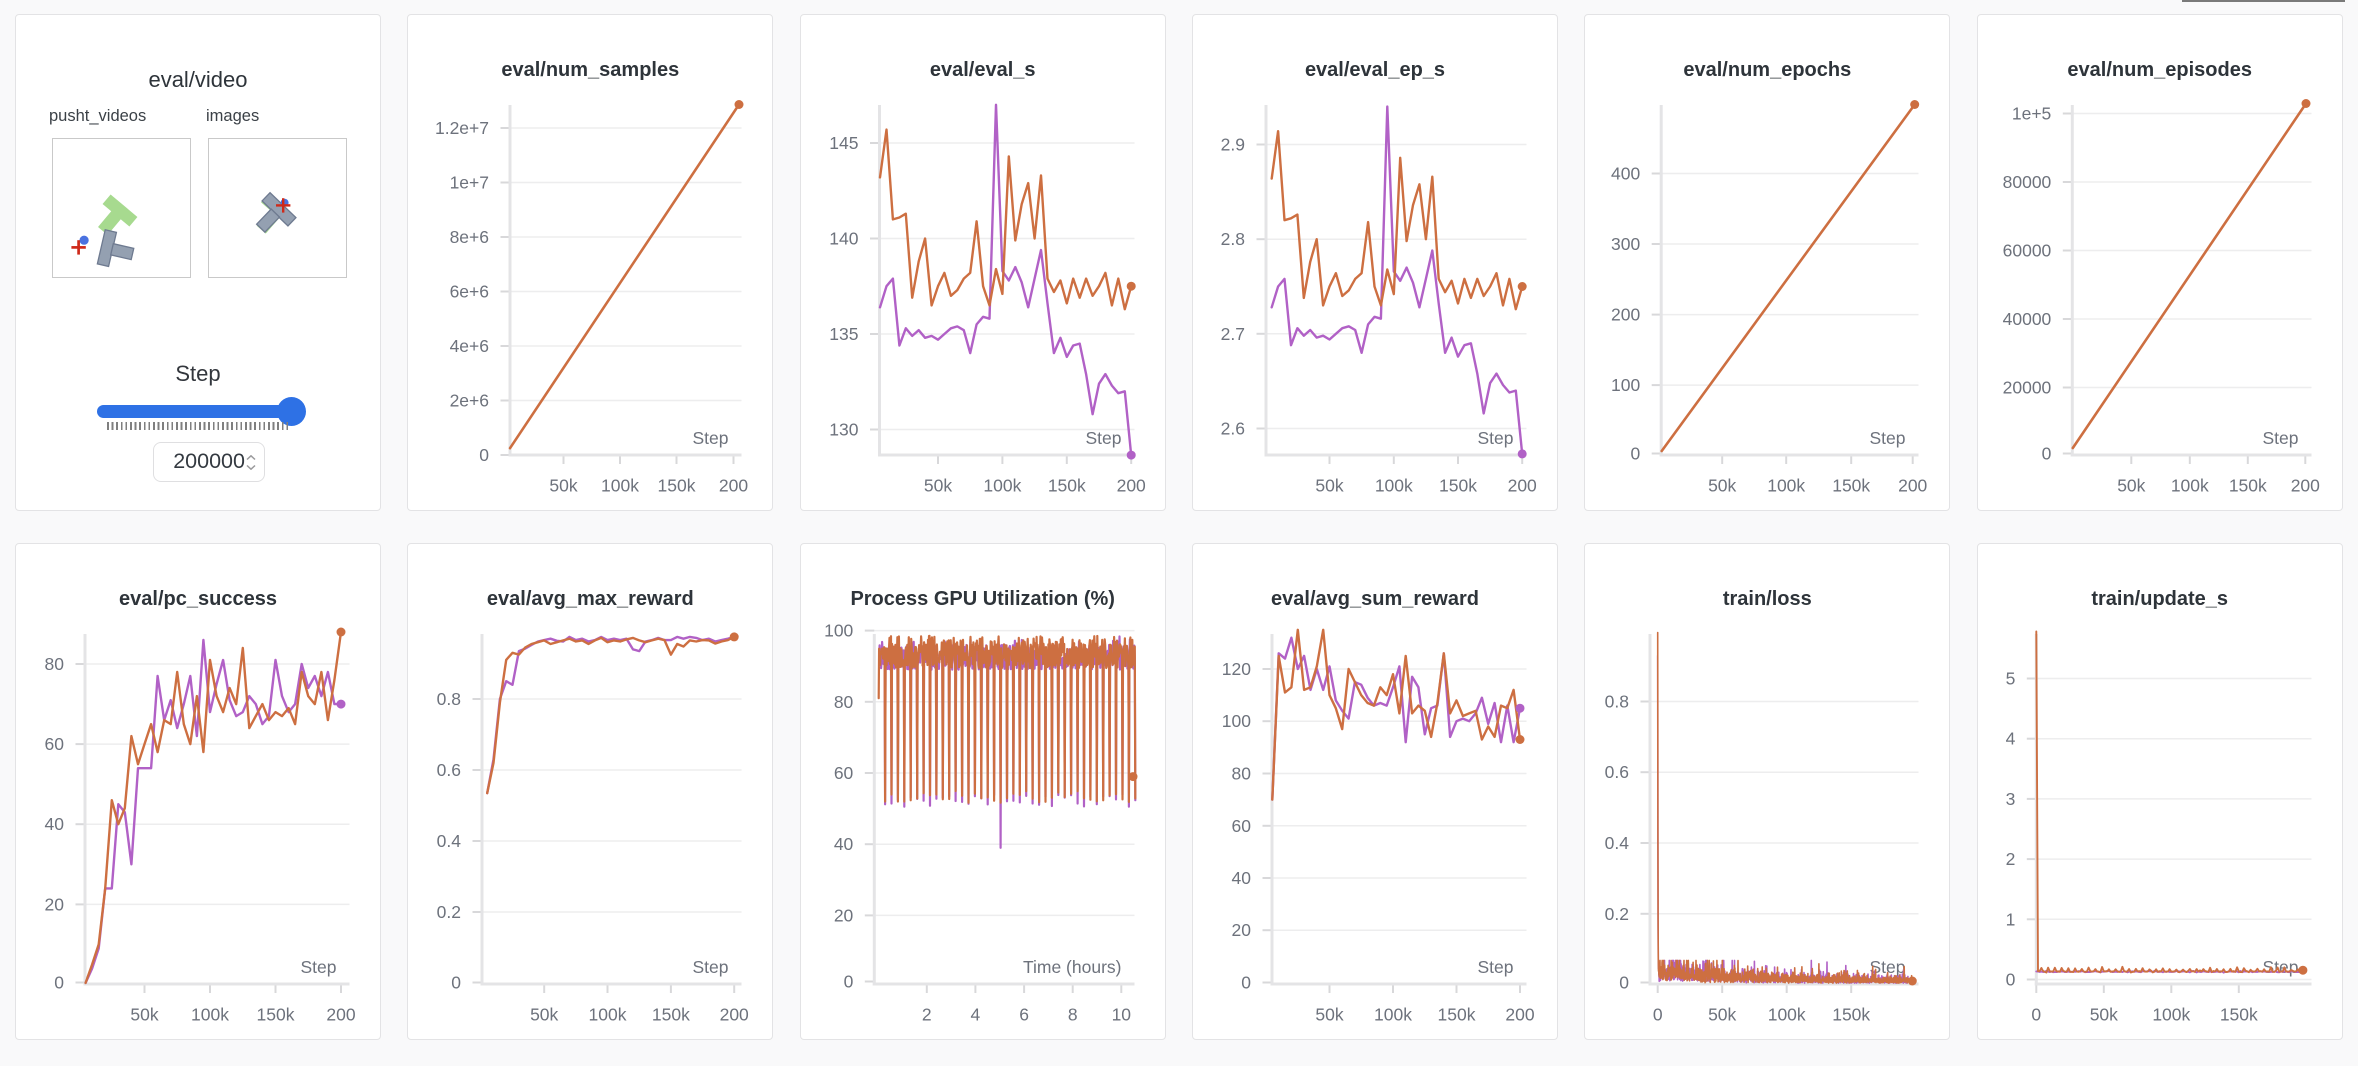 The height and width of the screenshot is (1066, 2358). What do you see at coordinates (469, 292) in the screenshot?
I see `svg-text: 6e+6` at bounding box center [469, 292].